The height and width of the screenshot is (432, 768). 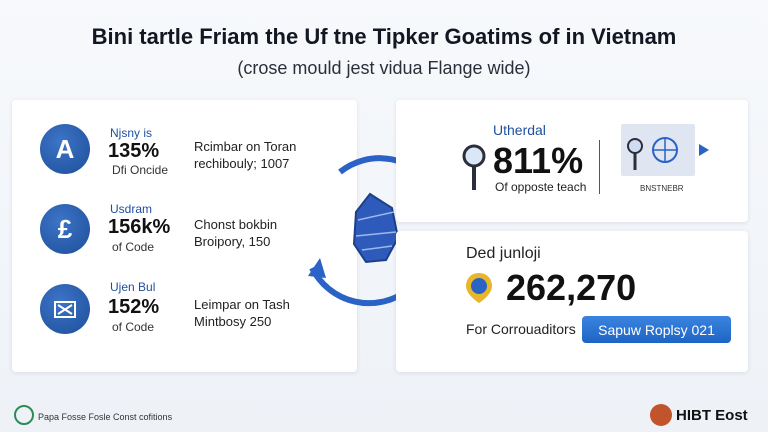 I want to click on footer-brand: HIBT Eost, so click(x=712, y=415).